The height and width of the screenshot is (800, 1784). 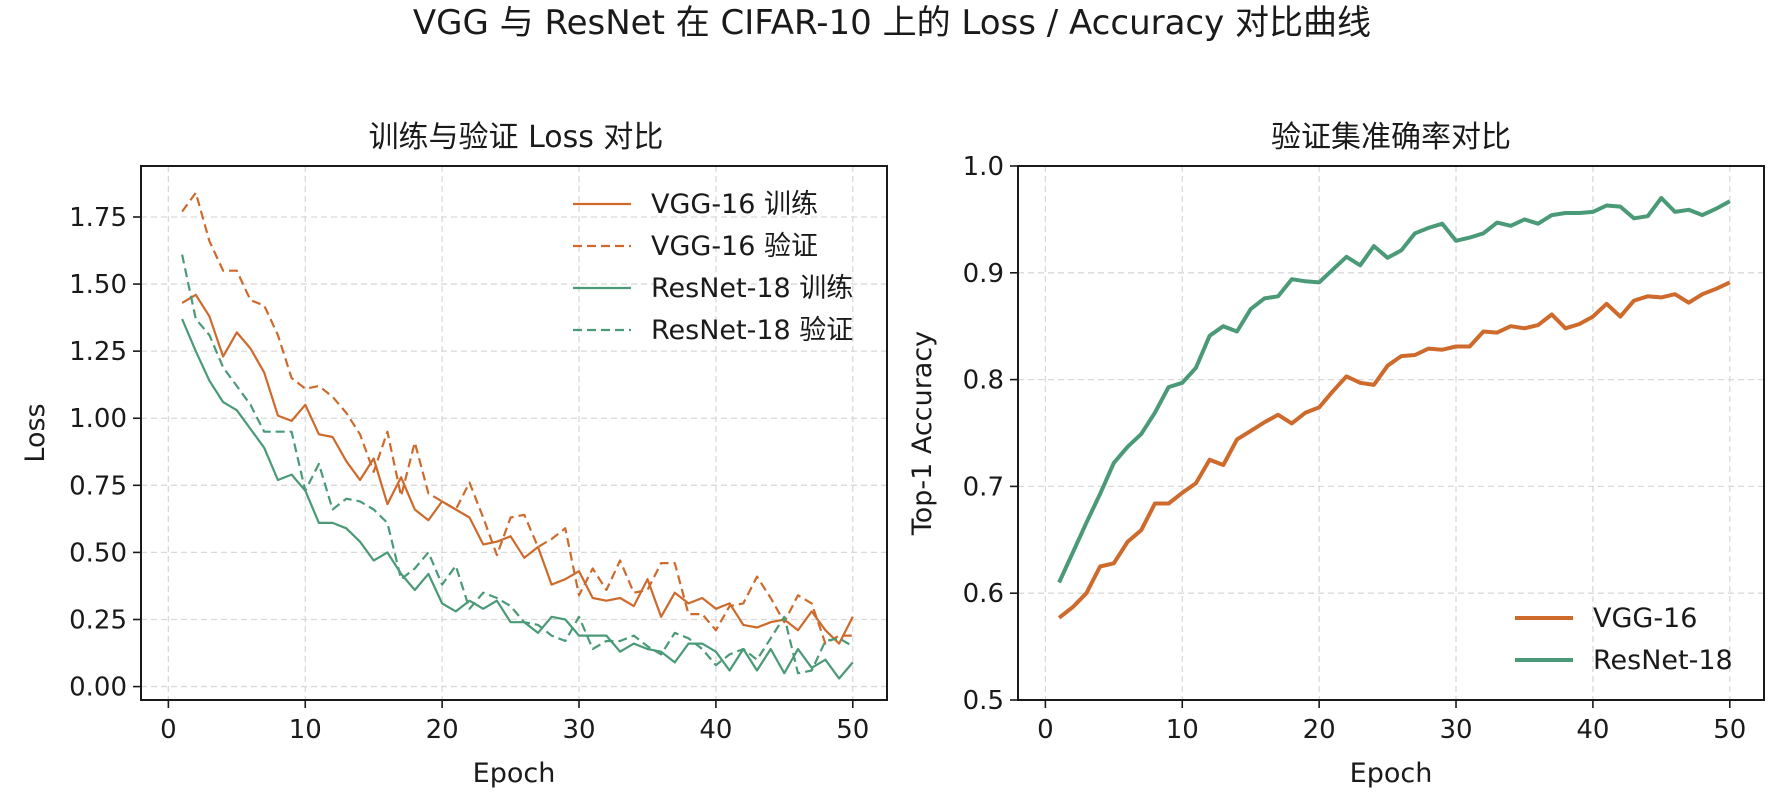 What do you see at coordinates (442, 730) in the screenshot?
I see `loss-xtick-label: 20` at bounding box center [442, 730].